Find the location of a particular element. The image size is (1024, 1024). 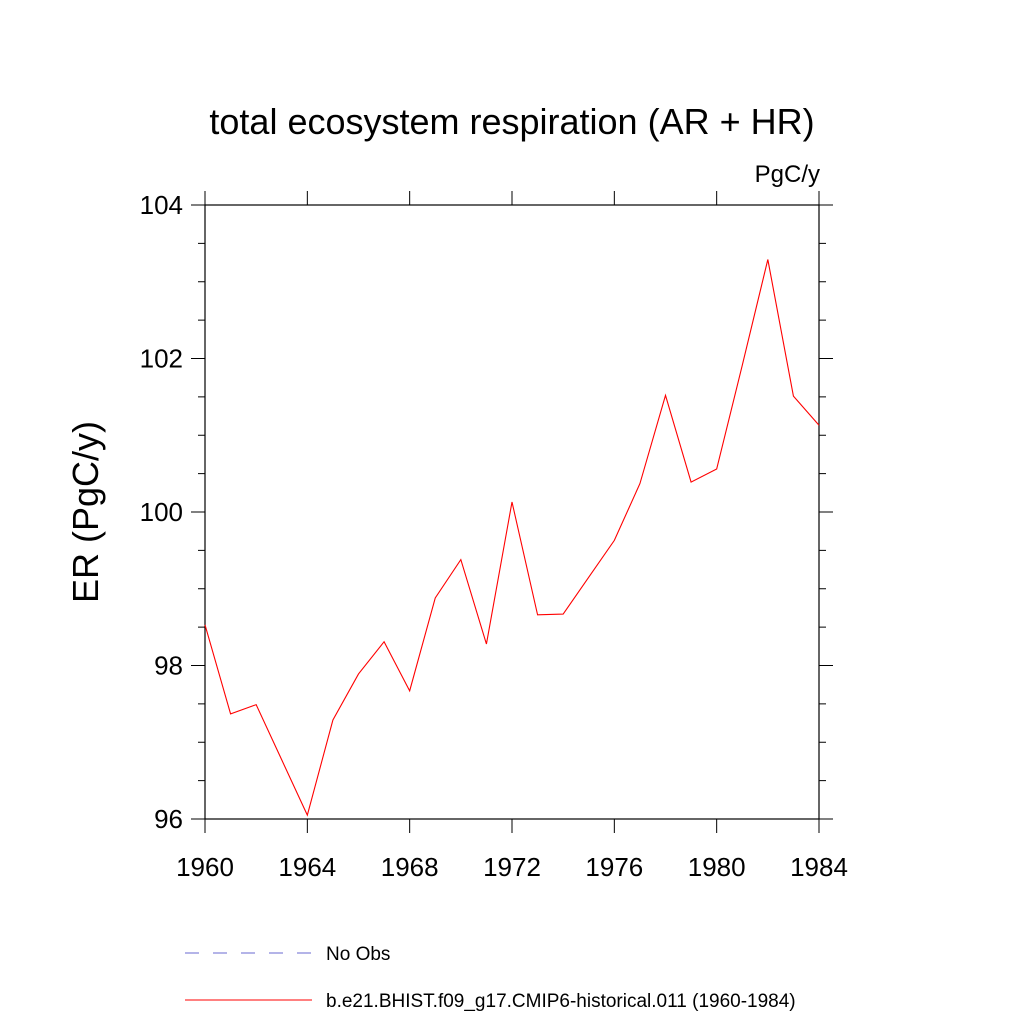

x-tick-label: 1968 is located at coordinates (410, 867).